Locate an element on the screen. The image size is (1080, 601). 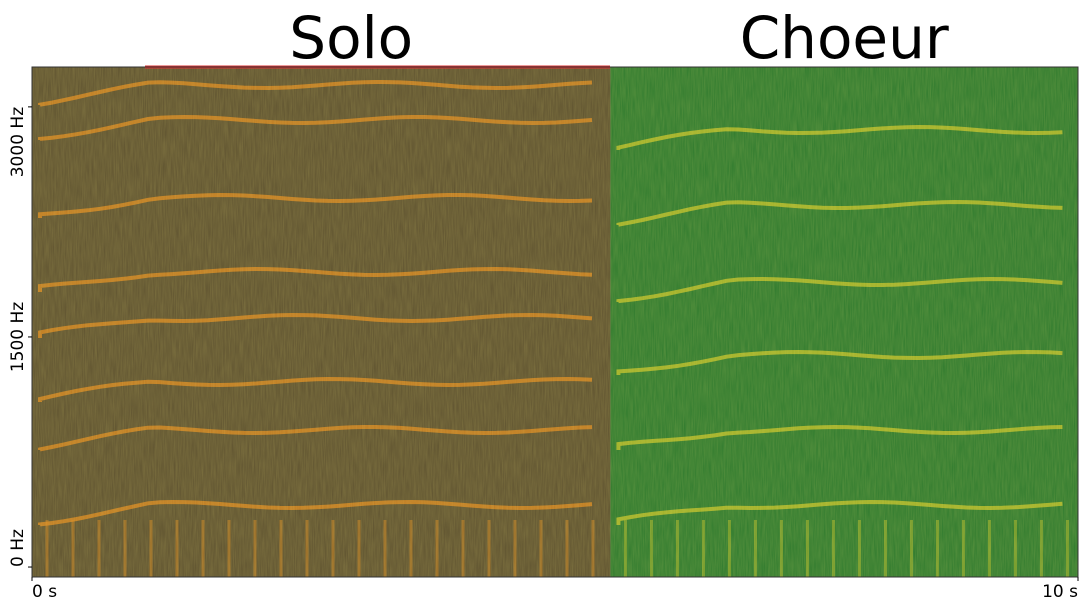
y-tick-label: 0 Hz is located at coordinates (18, 548).